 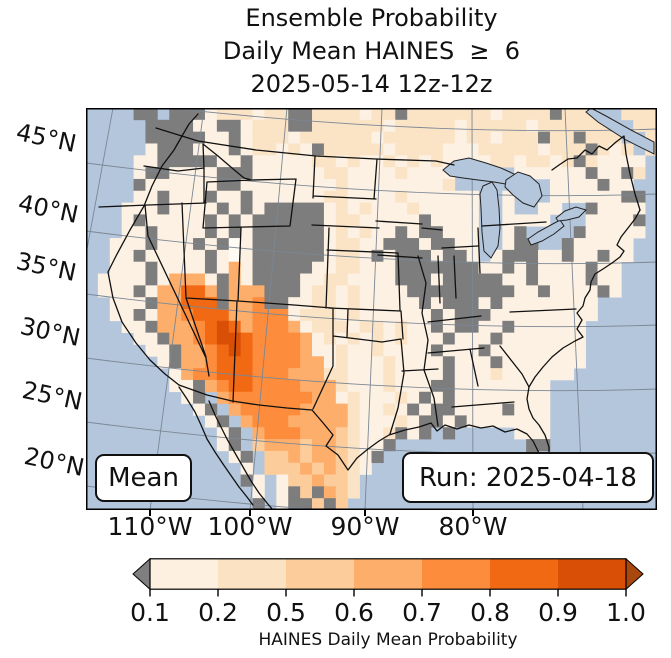 What do you see at coordinates (473, 526) in the screenshot?
I see `lon-label-80w: 80°W` at bounding box center [473, 526].